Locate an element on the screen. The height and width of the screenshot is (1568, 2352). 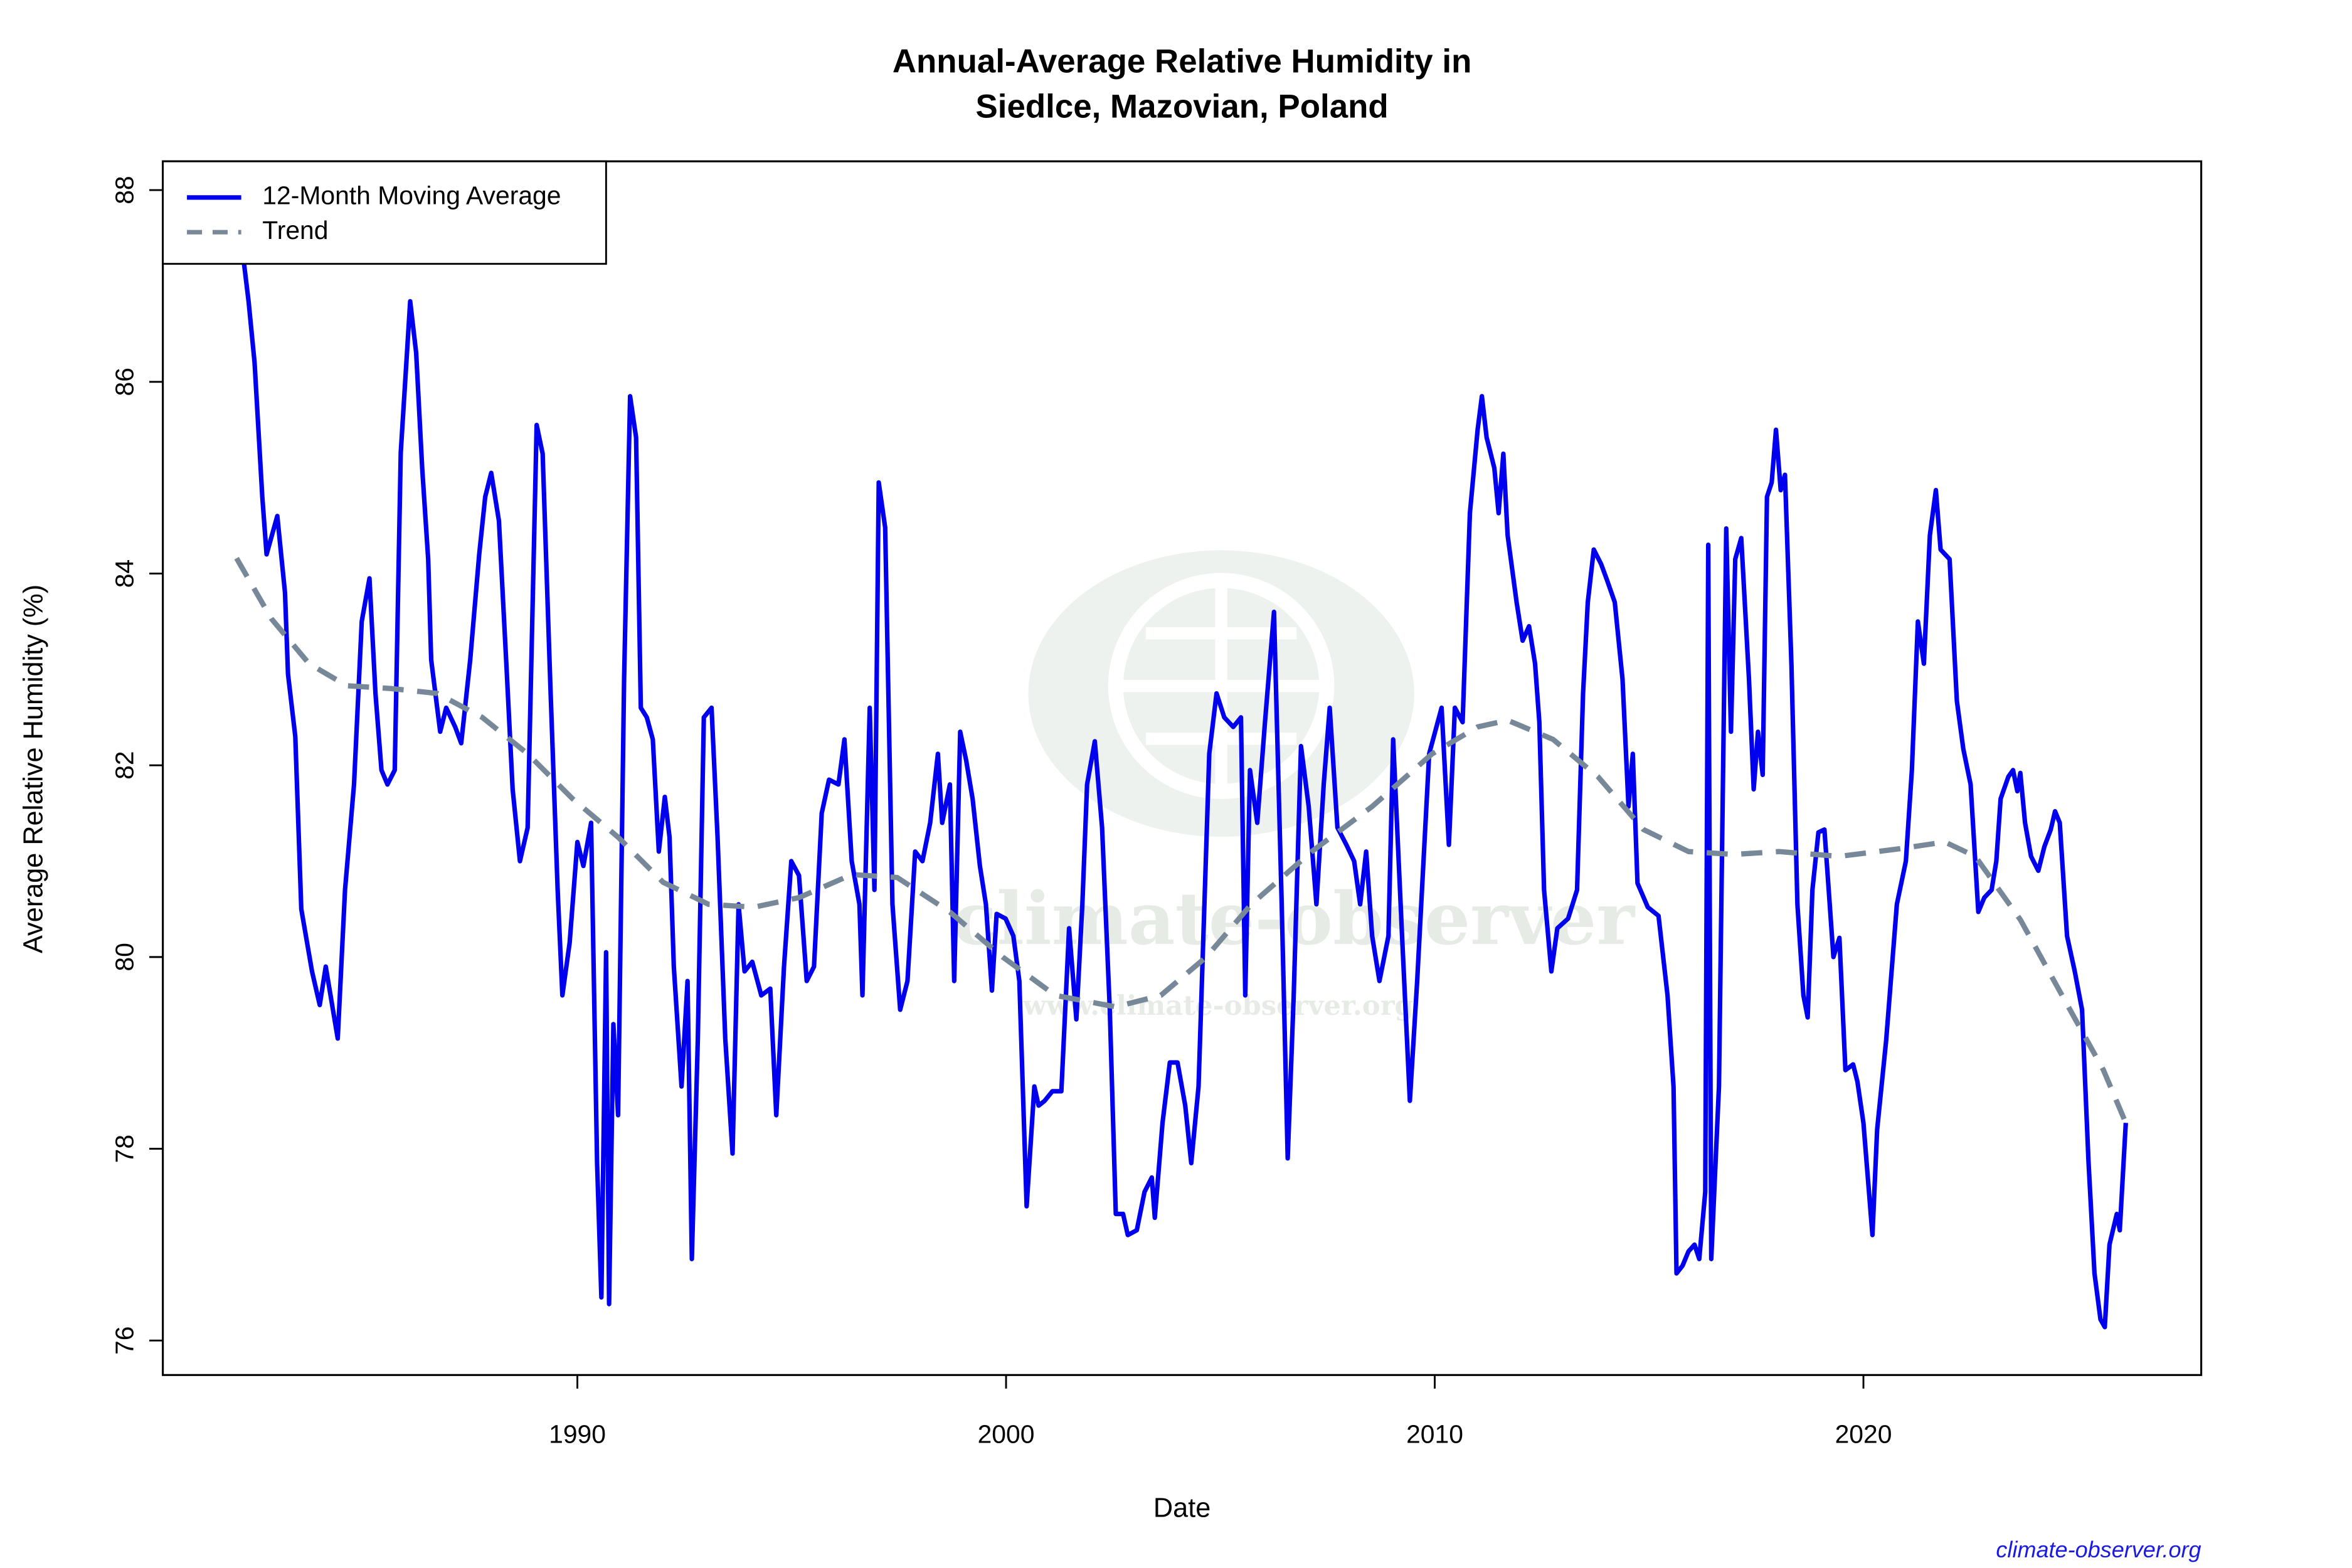
chart-title: Annual-Average Relative Humidity in is located at coordinates (1182, 61).